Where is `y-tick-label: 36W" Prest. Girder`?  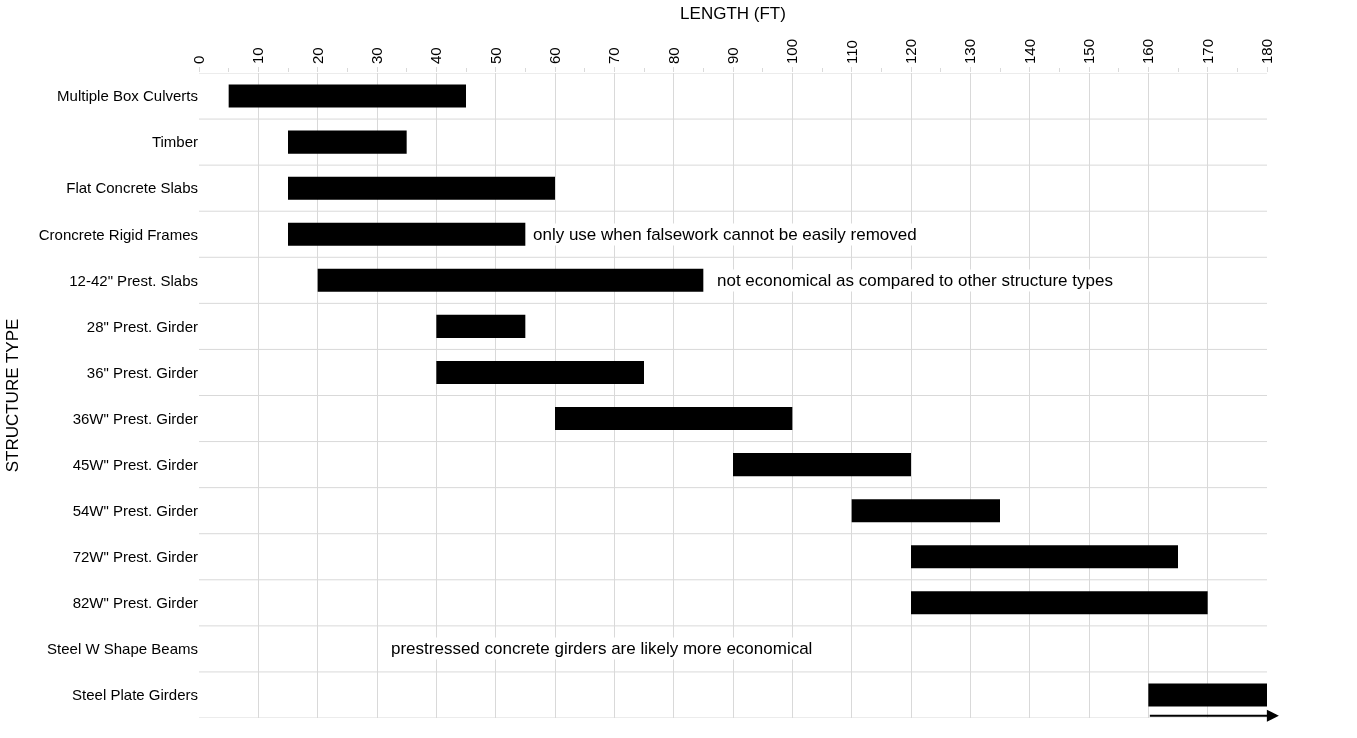 y-tick-label: 36W" Prest. Girder is located at coordinates (135, 418).